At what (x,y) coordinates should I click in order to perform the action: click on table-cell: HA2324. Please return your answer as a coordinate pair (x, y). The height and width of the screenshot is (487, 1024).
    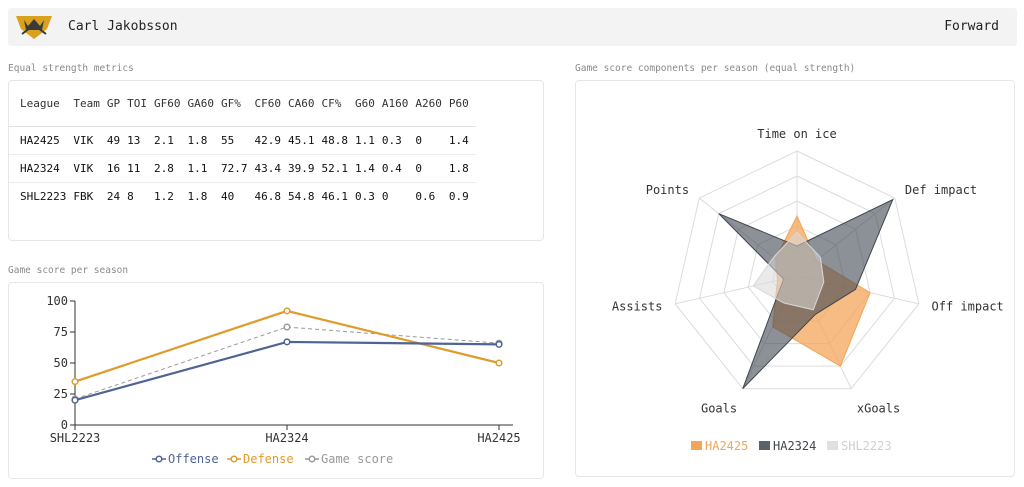
    Looking at the image, I should click on (41, 168).